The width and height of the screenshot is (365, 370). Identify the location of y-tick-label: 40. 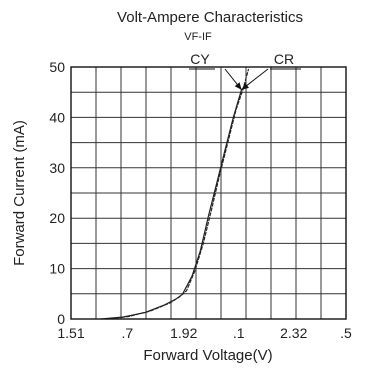
(57, 117).